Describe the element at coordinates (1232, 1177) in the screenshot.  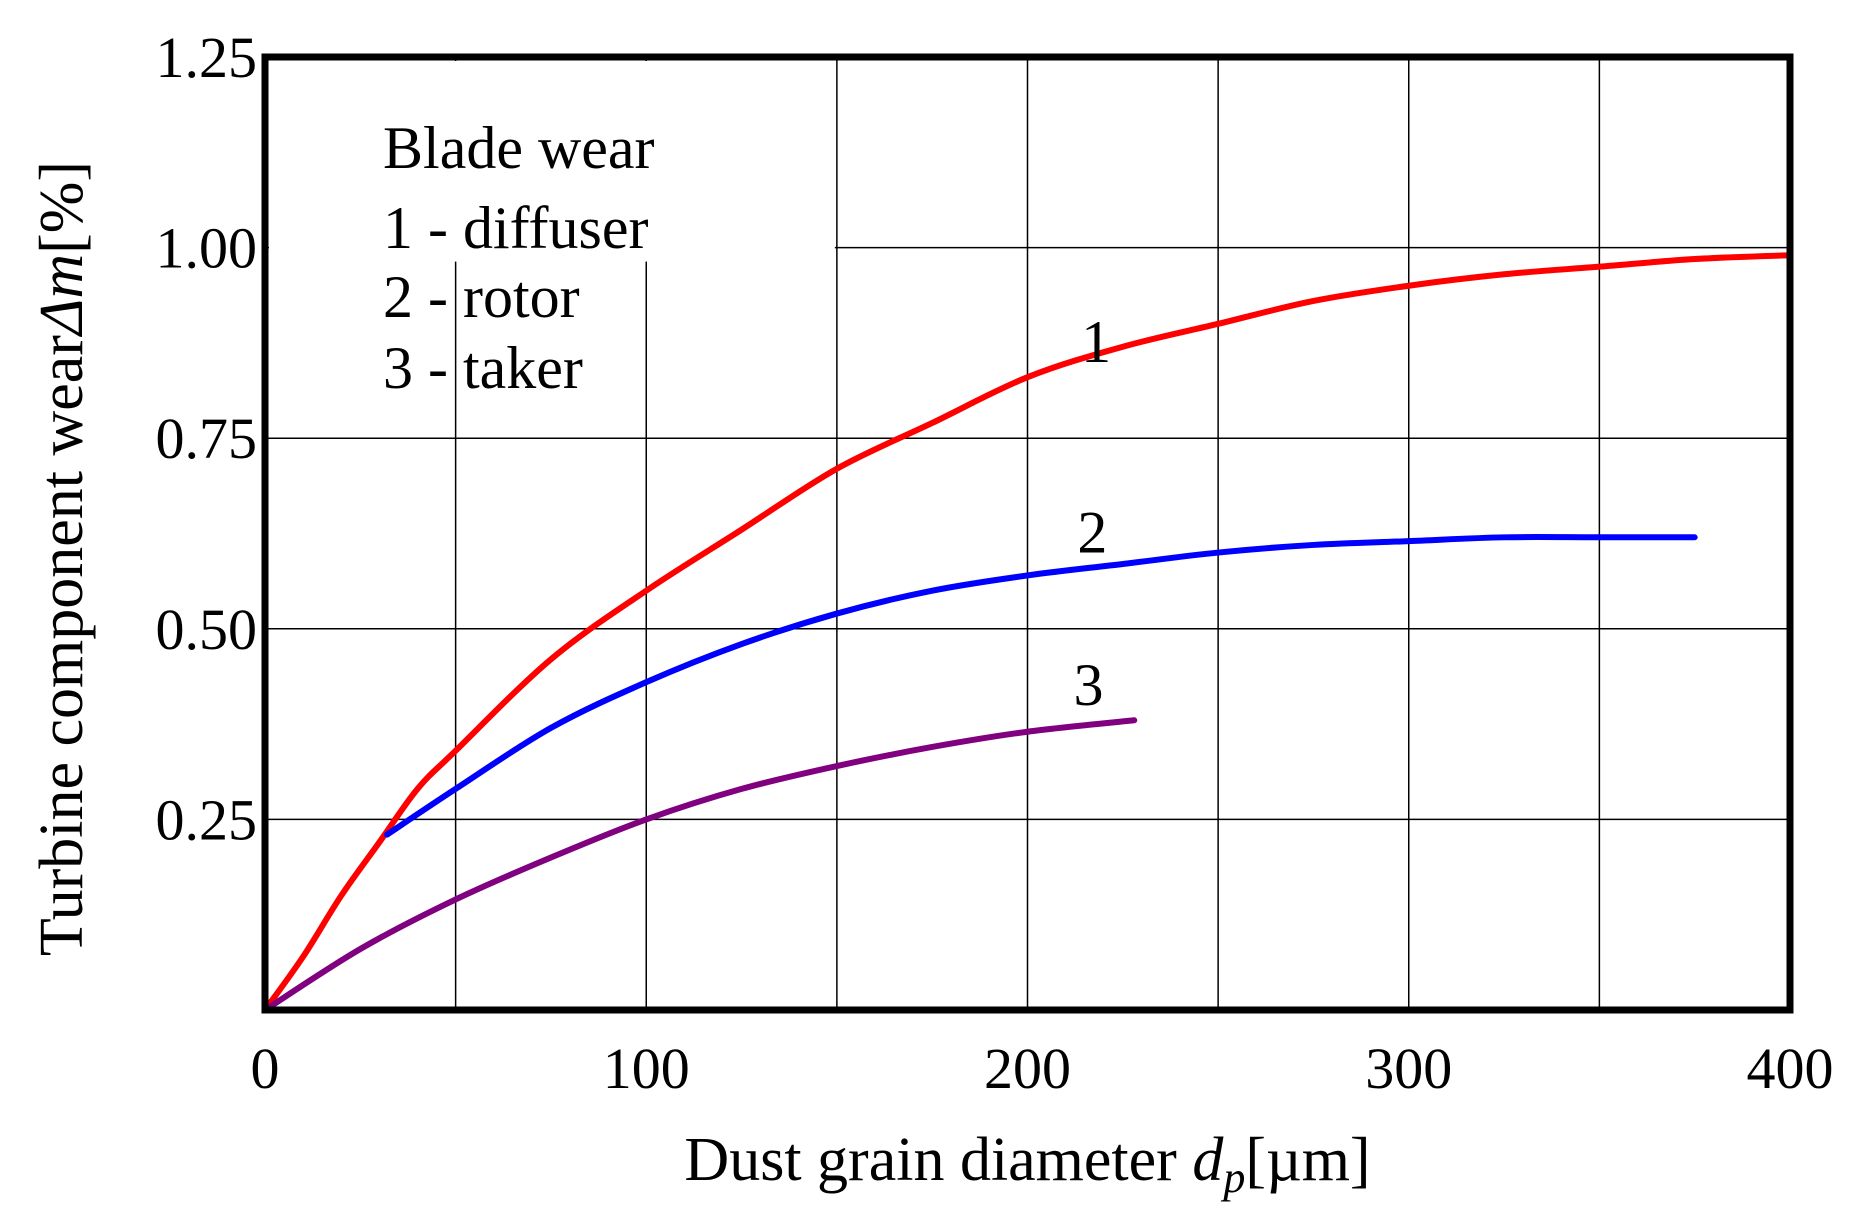
I see `x-axis-label-sub: p` at that location.